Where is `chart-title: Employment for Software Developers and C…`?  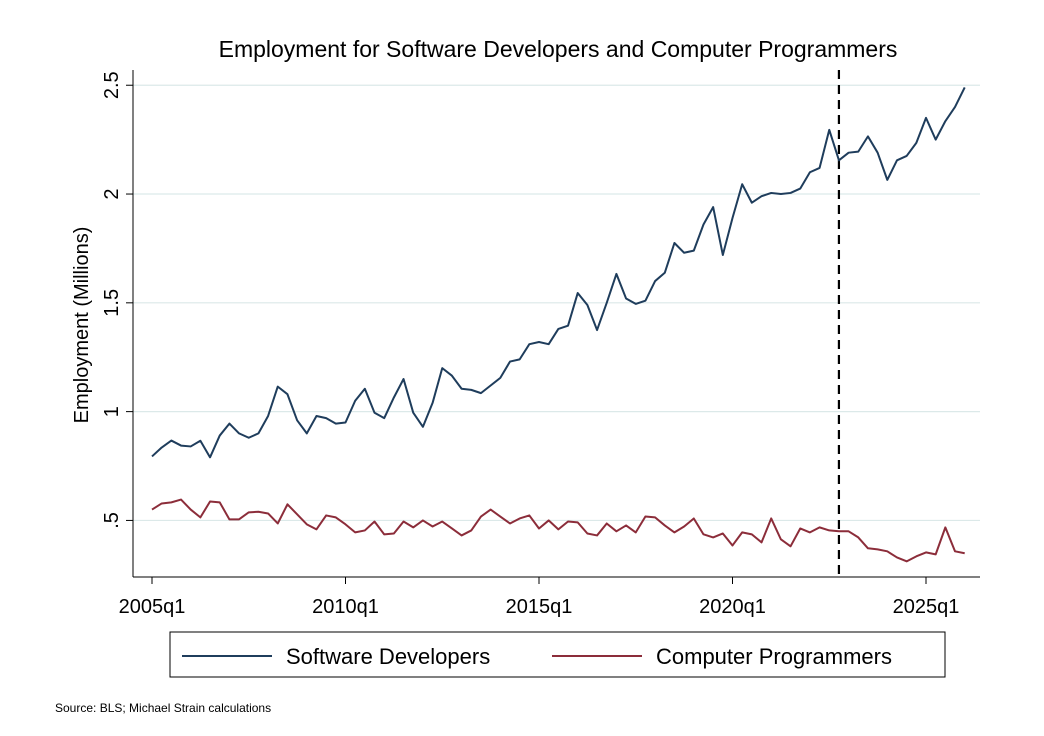
chart-title: Employment for Software Developers and C… is located at coordinates (558, 49).